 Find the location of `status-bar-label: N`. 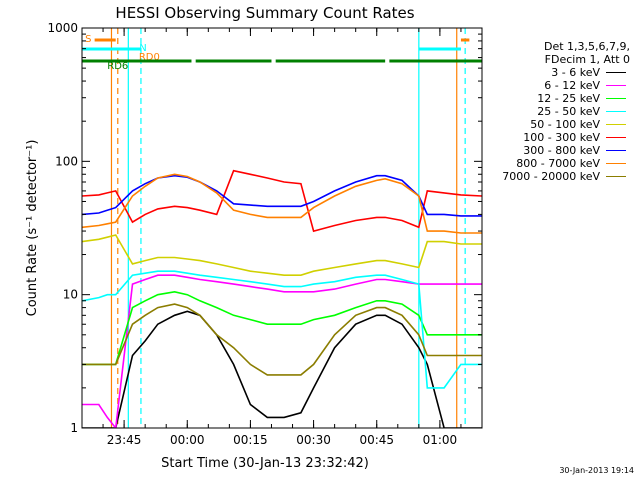

status-bar-label: N is located at coordinates (142, 48).